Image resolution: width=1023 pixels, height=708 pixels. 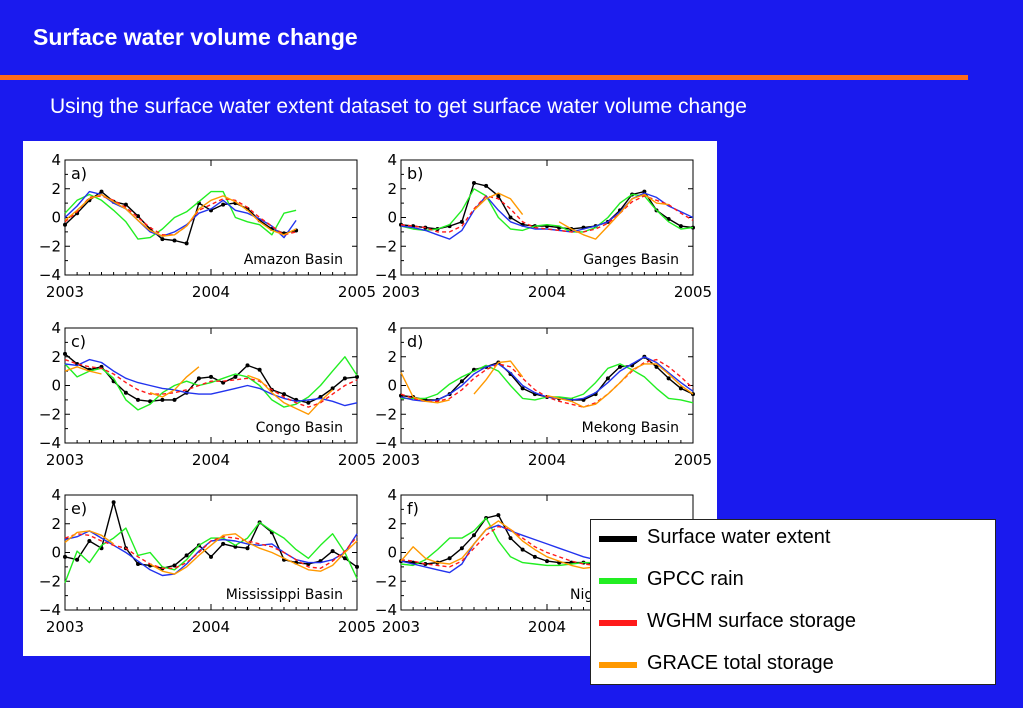 What do you see at coordinates (195, 37) in the screenshot?
I see `page-title: Surface water volume change` at bounding box center [195, 37].